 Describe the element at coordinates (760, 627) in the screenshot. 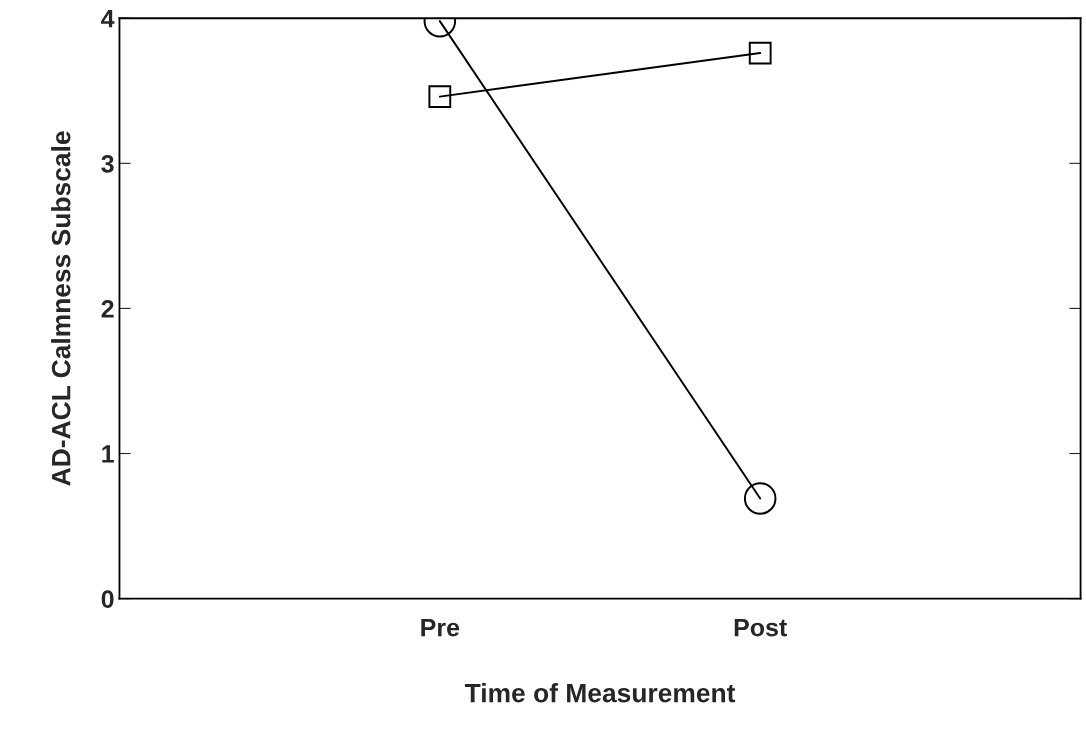

I see `x-tick-label: Post` at that location.